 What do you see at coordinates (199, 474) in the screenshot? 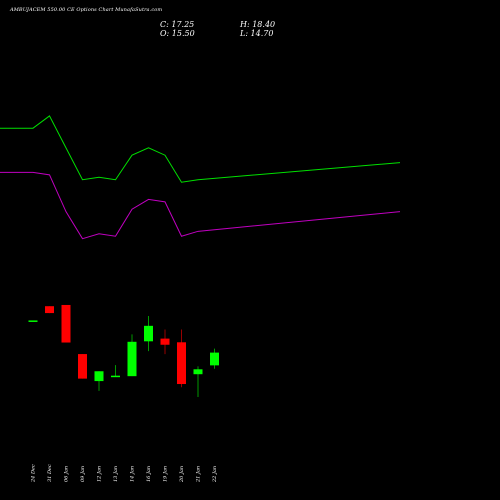
I see `x-tick-label: 21 Jan` at bounding box center [199, 474].